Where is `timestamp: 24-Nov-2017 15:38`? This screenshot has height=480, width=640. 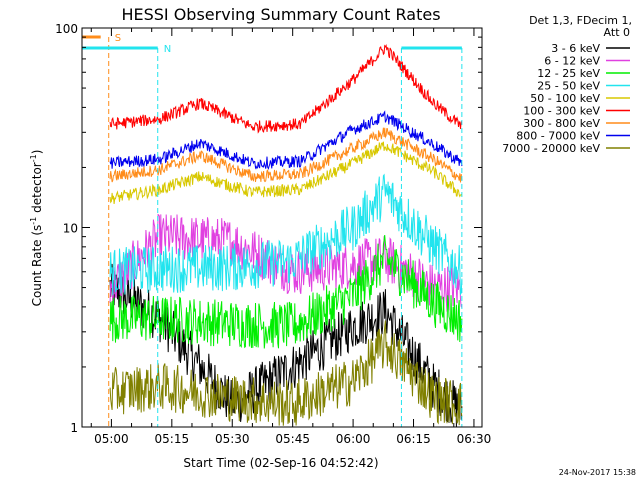
timestamp: 24-Nov-2017 15:38 is located at coordinates (597, 472).